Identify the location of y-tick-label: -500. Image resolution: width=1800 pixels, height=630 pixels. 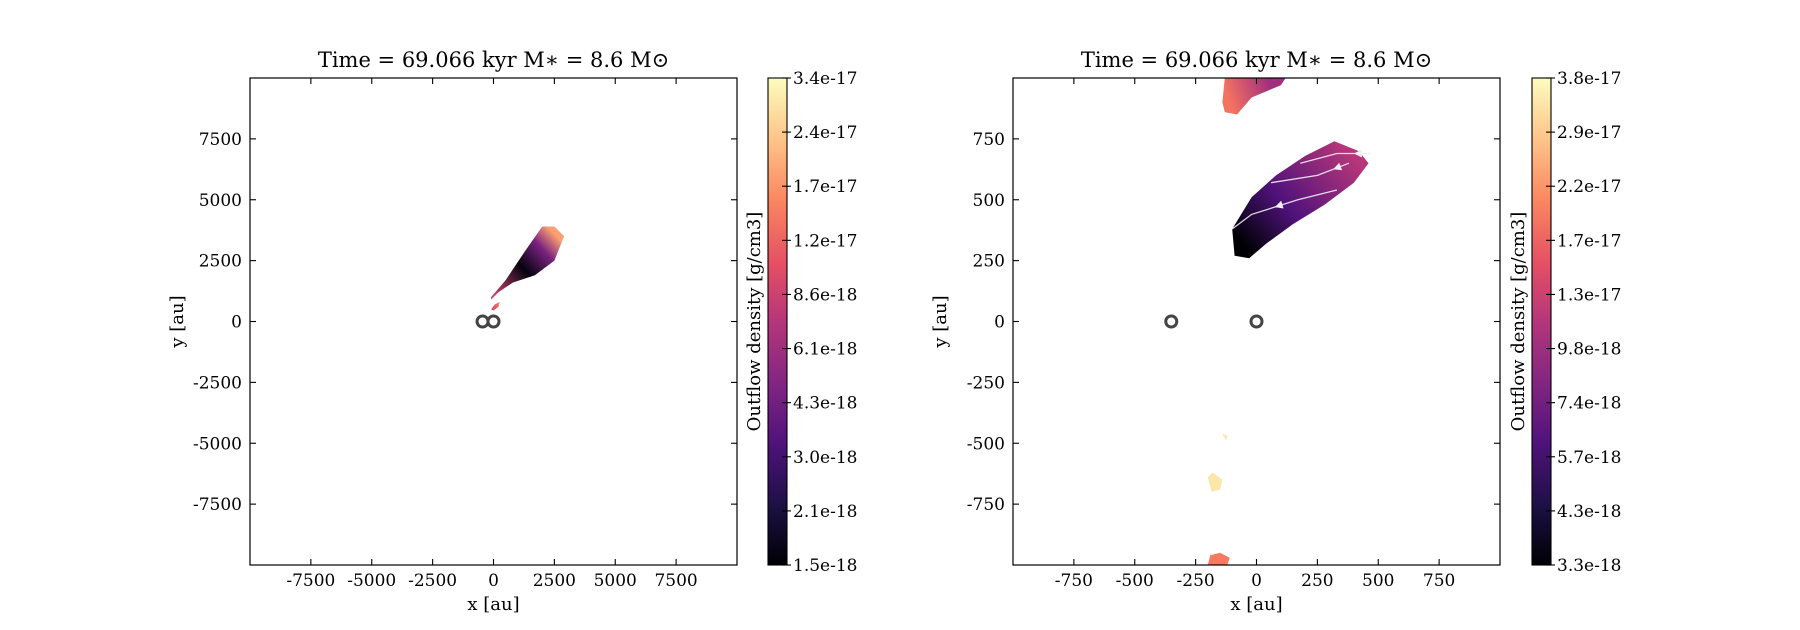
(986, 444).